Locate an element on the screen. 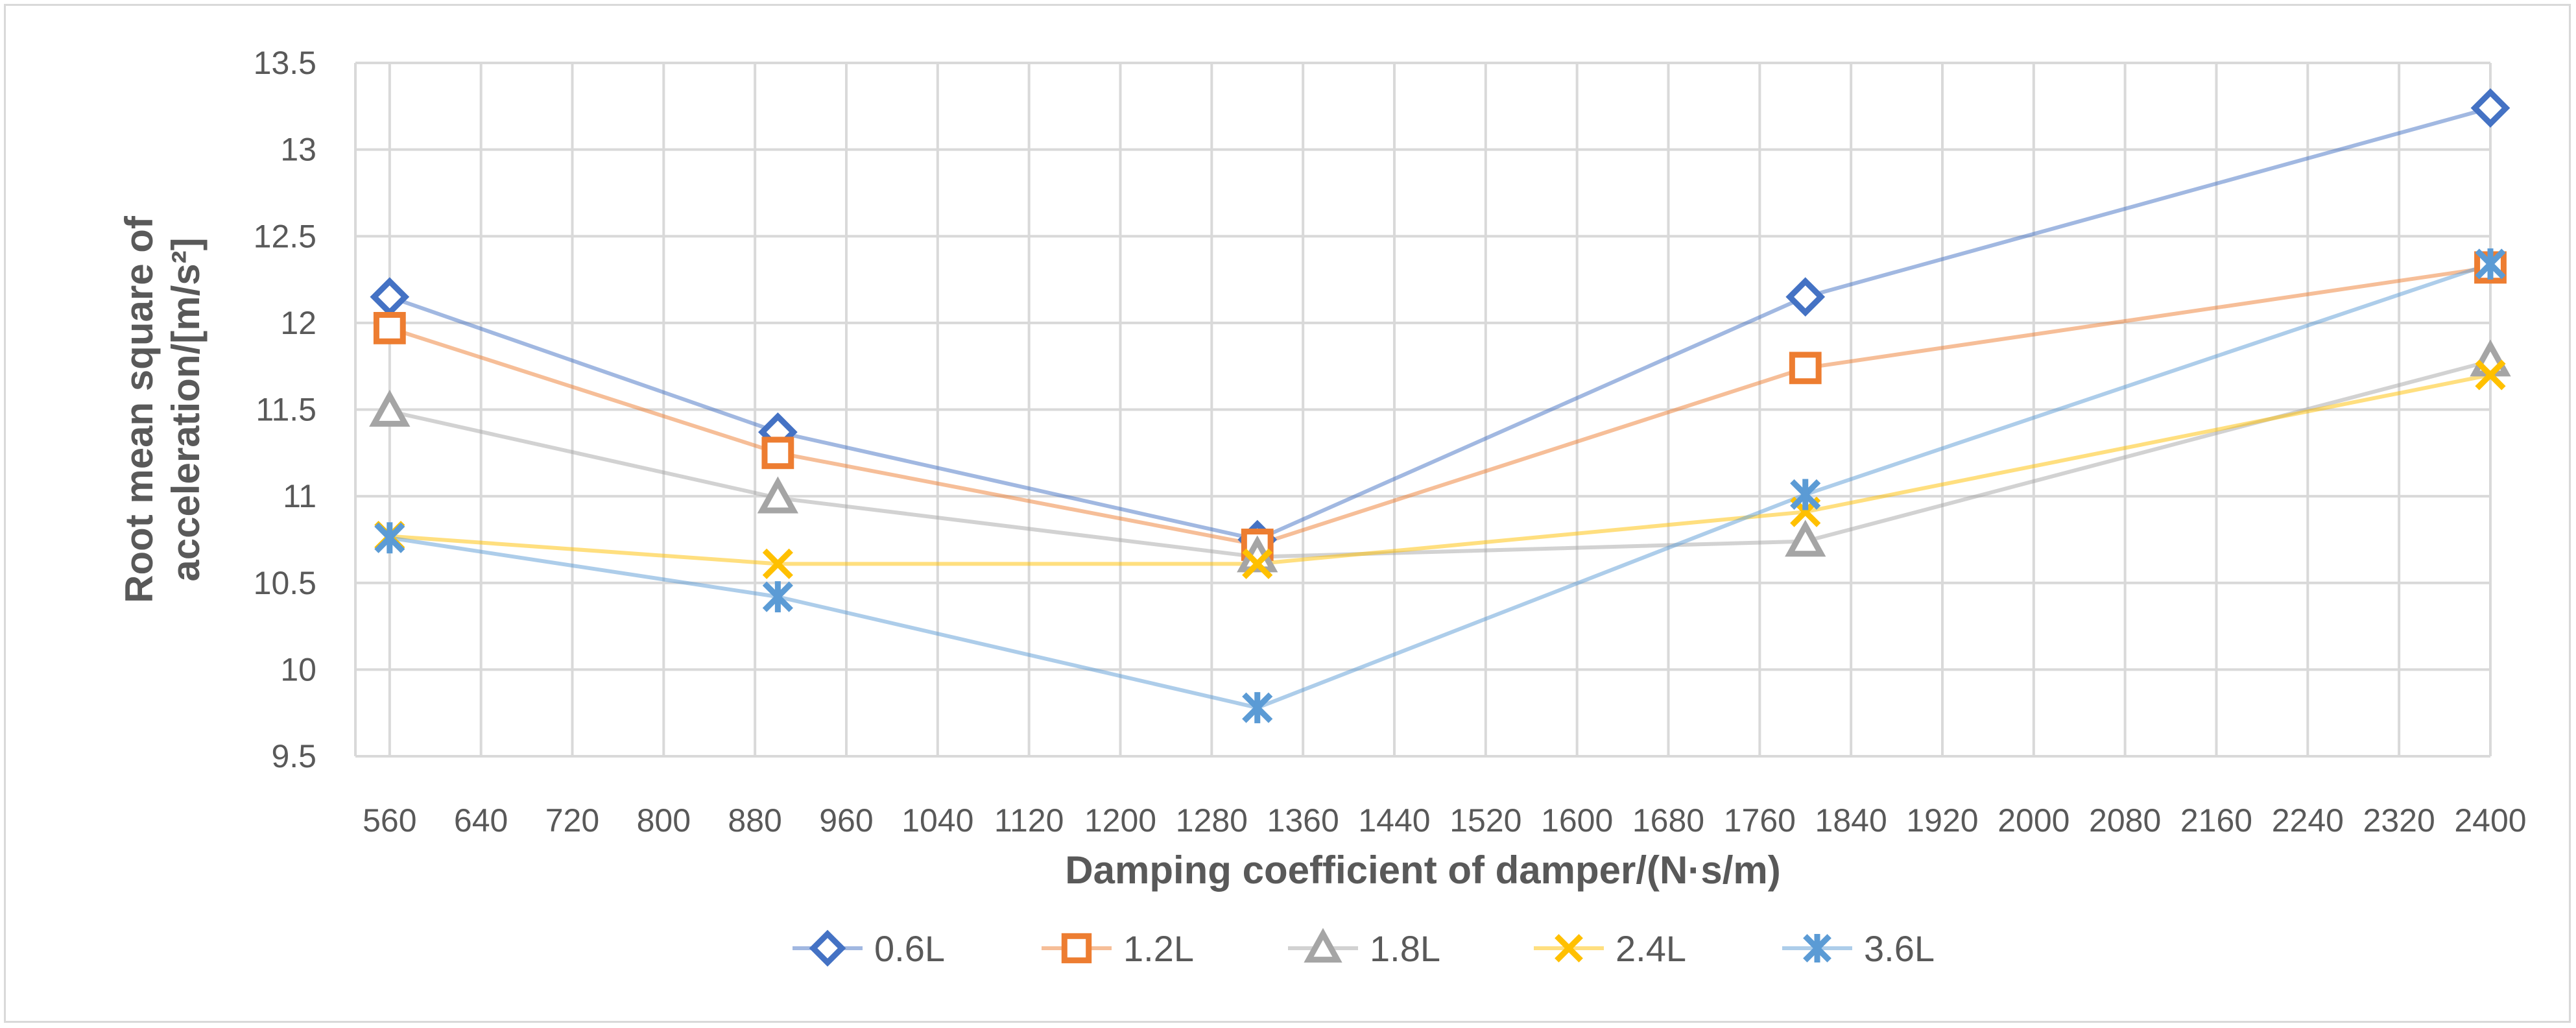 This screenshot has height=1028, width=2576. y-tick-label: 9.5 is located at coordinates (293, 756).